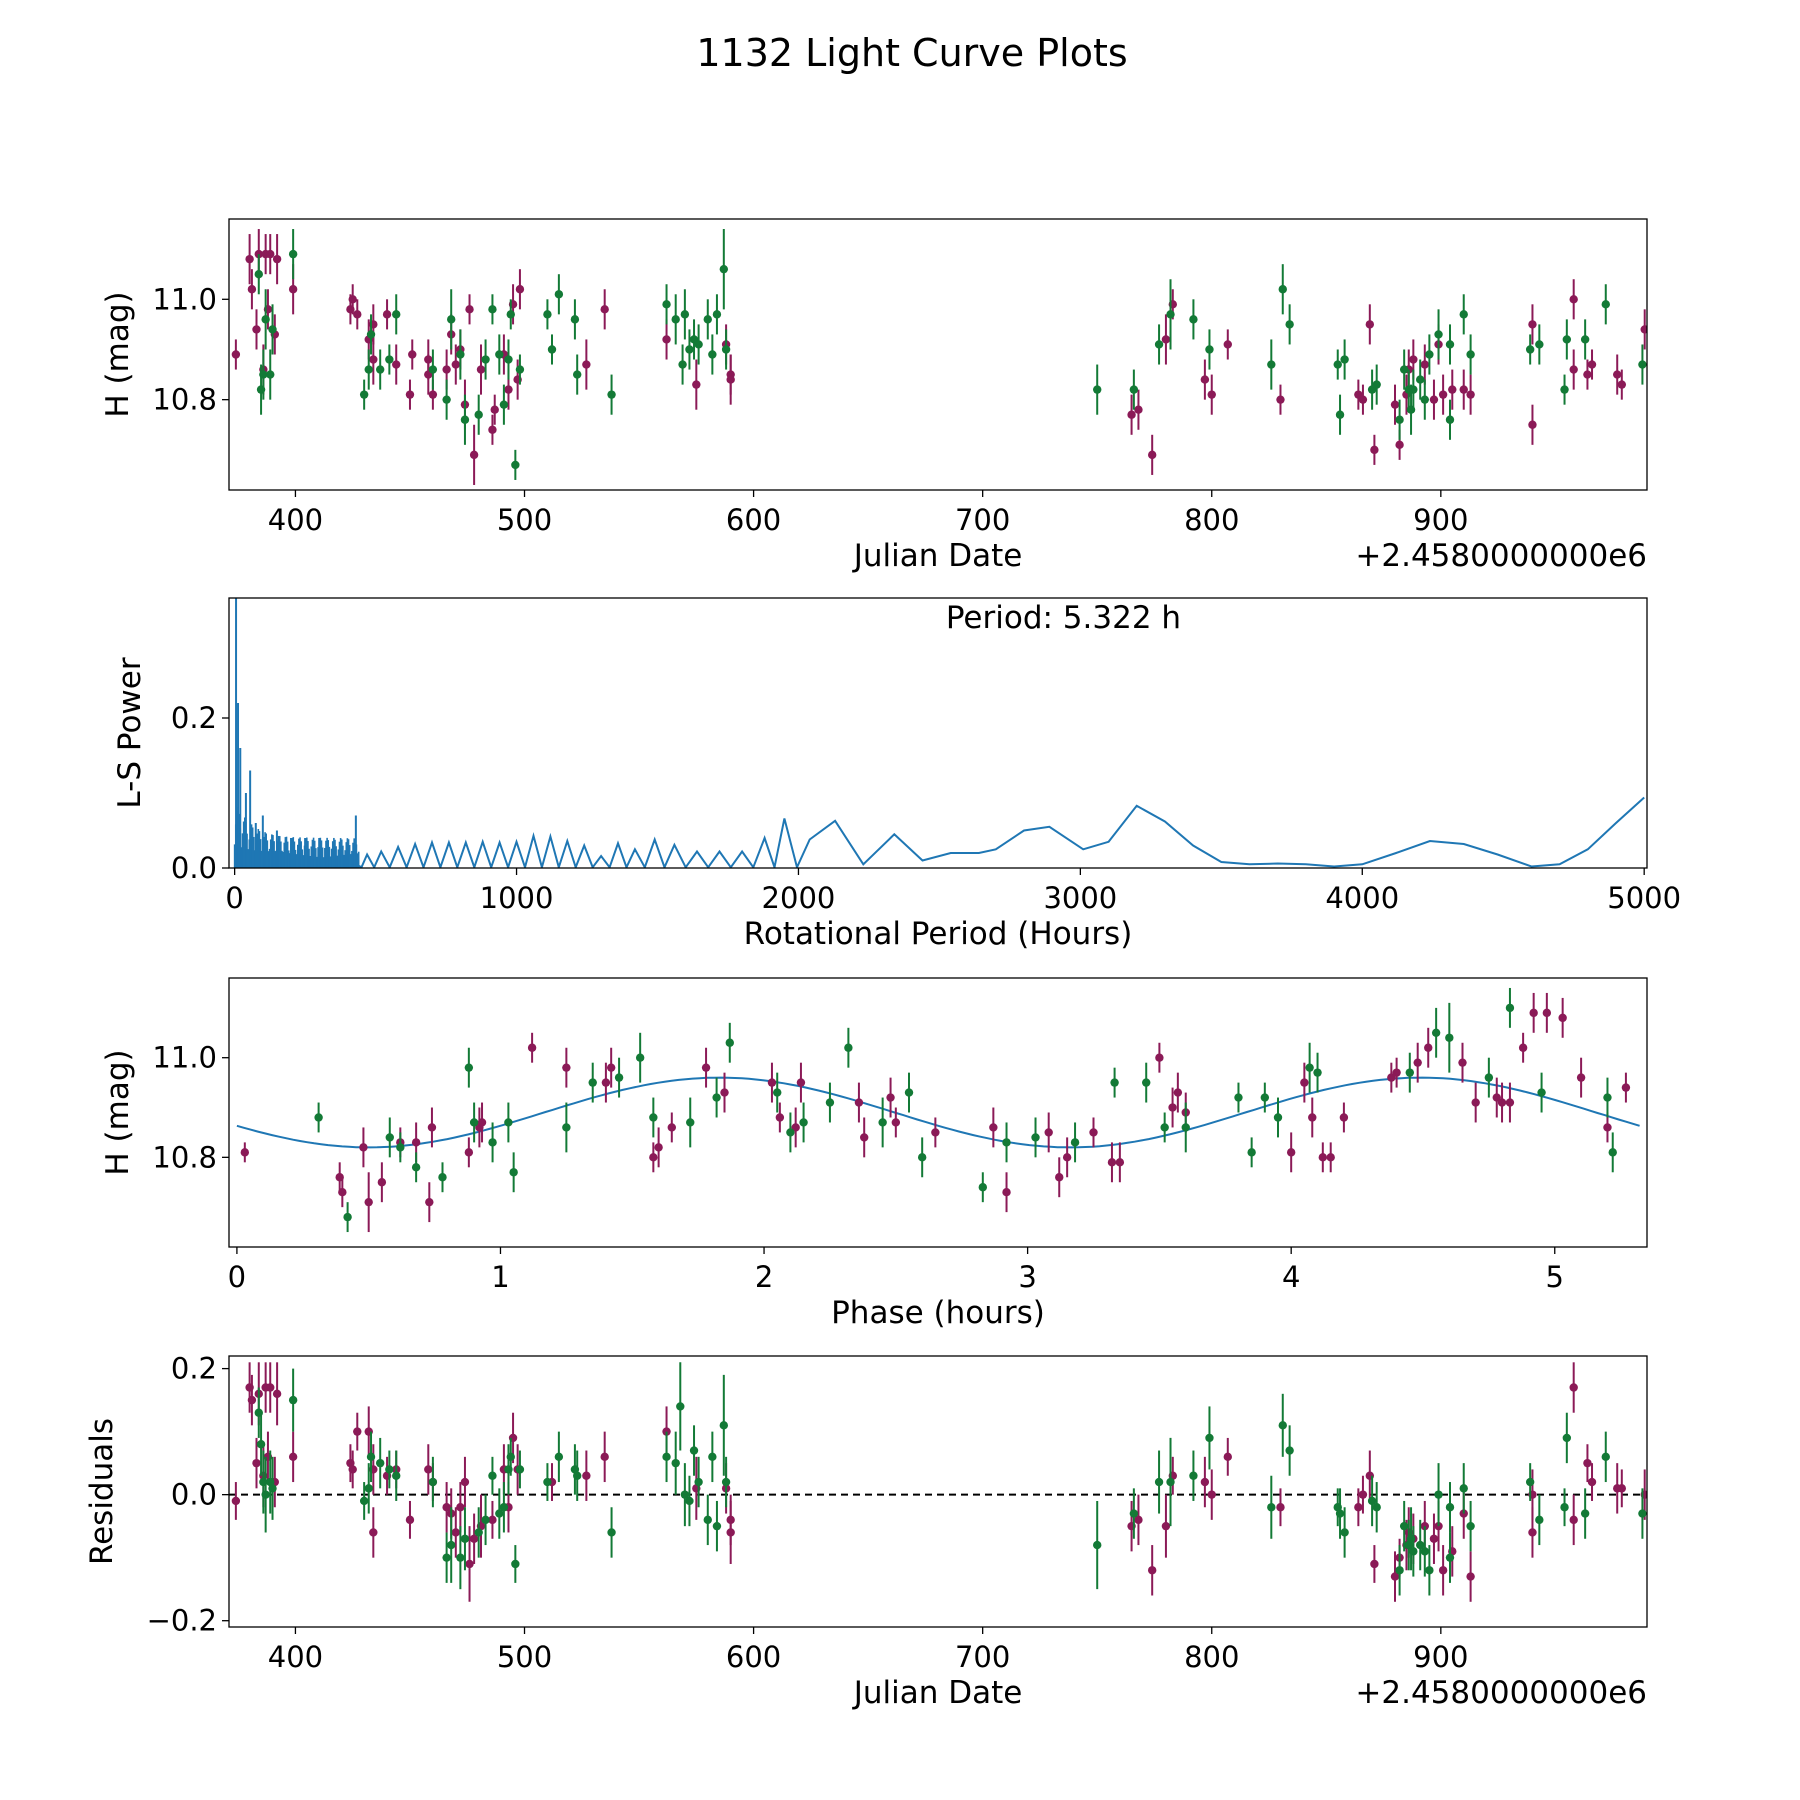 Image resolution: width=1800 pixels, height=1800 pixels. What do you see at coordinates (194, 1495) in the screenshot?
I see `residuals-y-tick-label: 0.0` at bounding box center [194, 1495].